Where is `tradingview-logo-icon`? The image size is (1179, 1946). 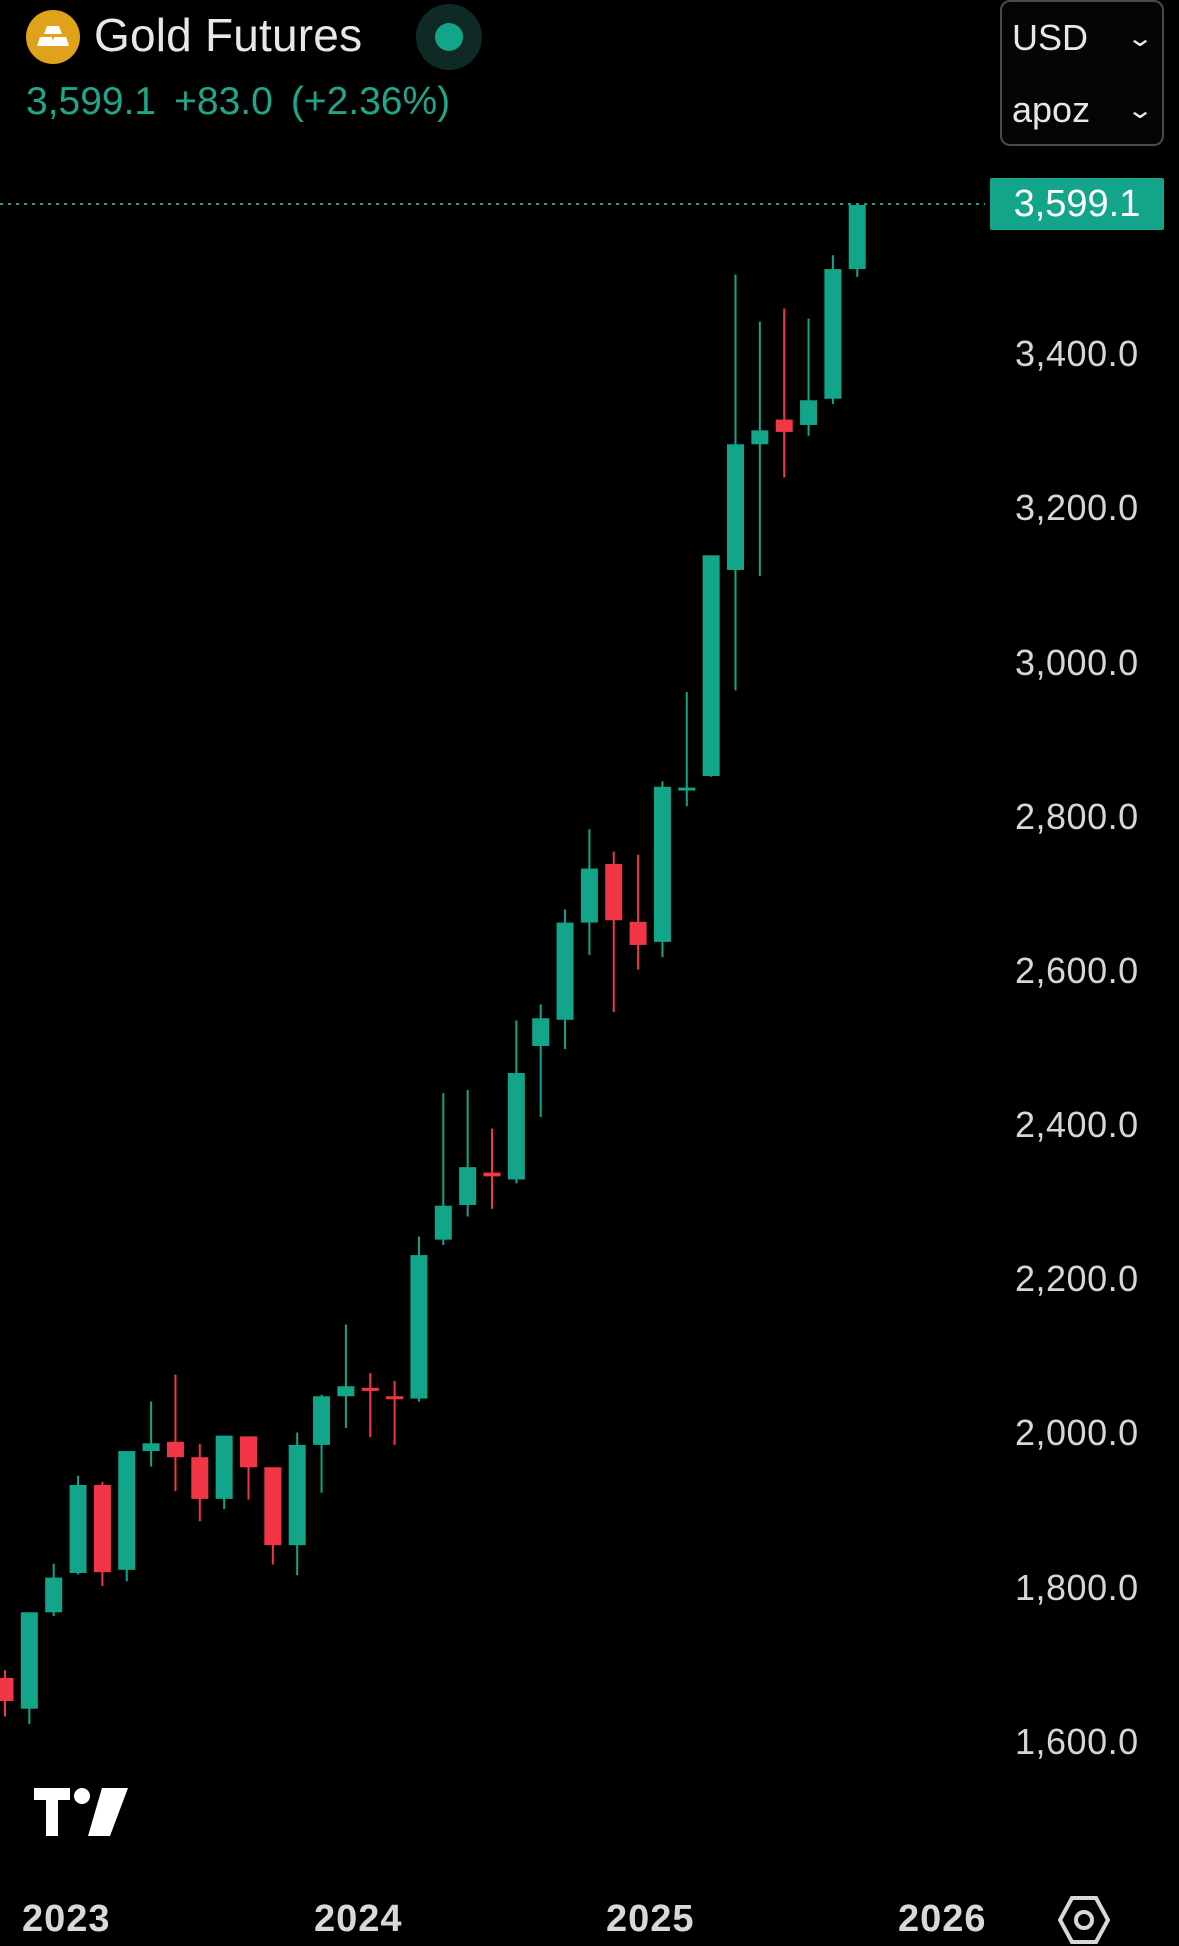
tradingview-logo-icon is located at coordinates (81, 1812).